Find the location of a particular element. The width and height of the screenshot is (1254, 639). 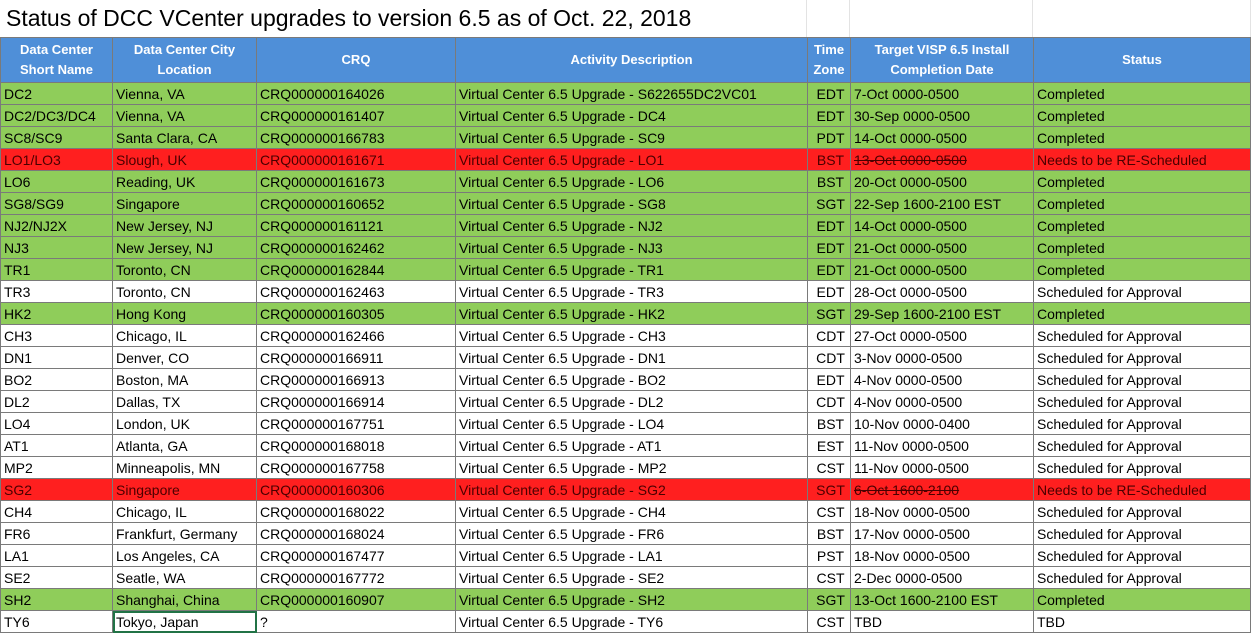

cell-city: Santa Clara, CA is located at coordinates (184, 137).